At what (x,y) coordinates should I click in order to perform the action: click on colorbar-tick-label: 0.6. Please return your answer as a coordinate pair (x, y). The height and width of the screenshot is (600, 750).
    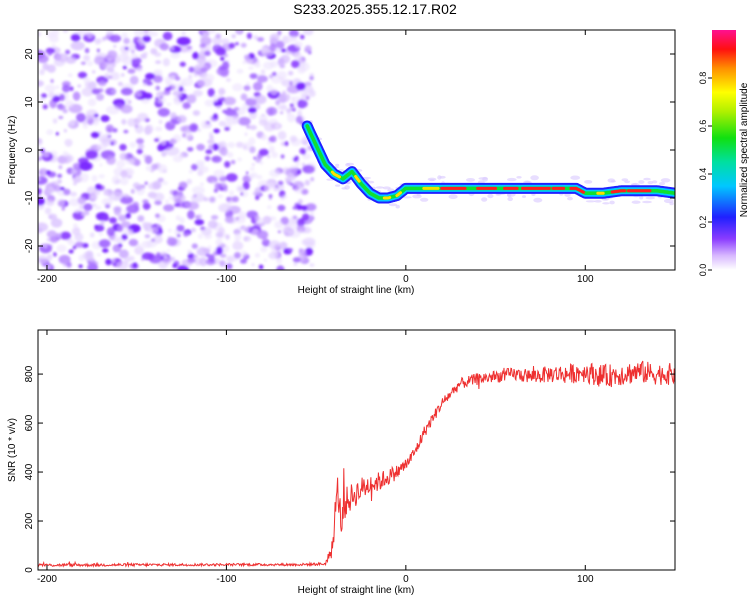
    Looking at the image, I should click on (703, 126).